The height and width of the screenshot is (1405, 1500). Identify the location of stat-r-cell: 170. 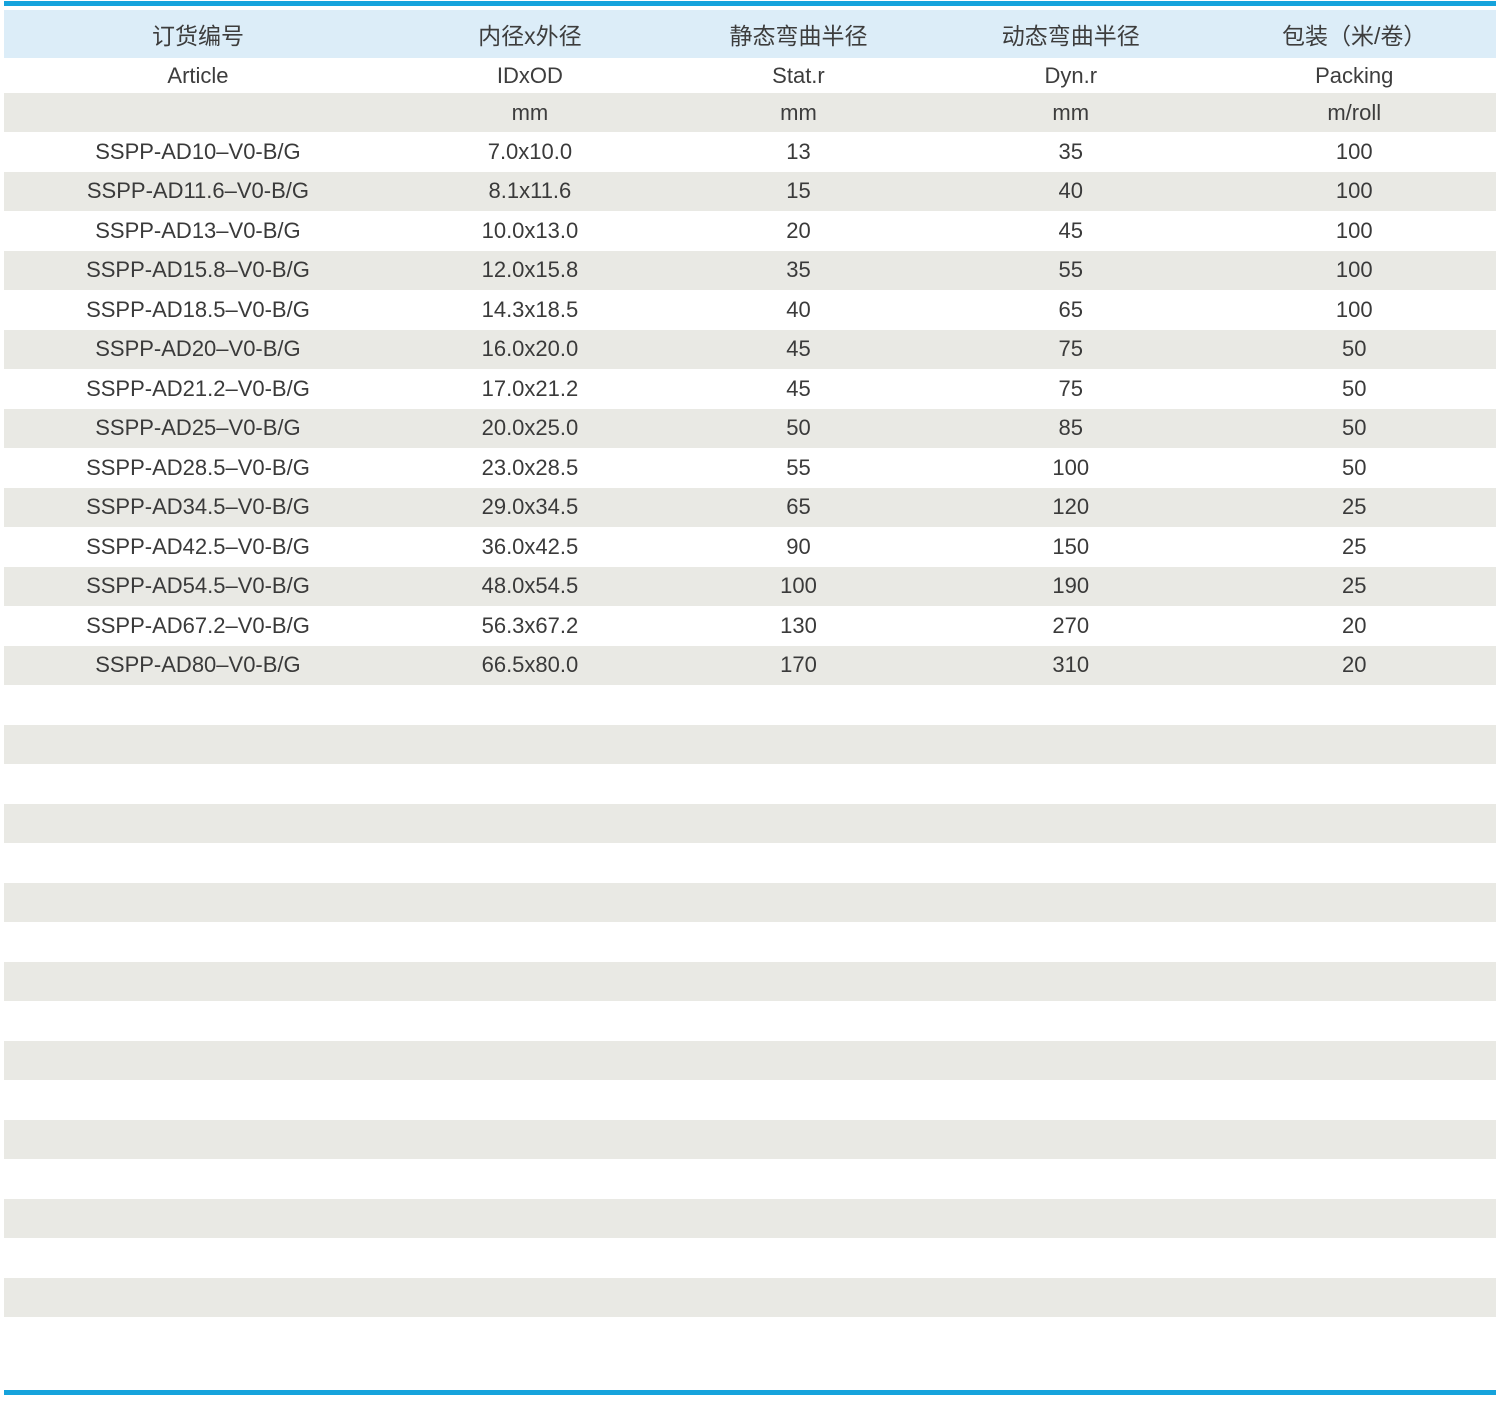
(798, 665).